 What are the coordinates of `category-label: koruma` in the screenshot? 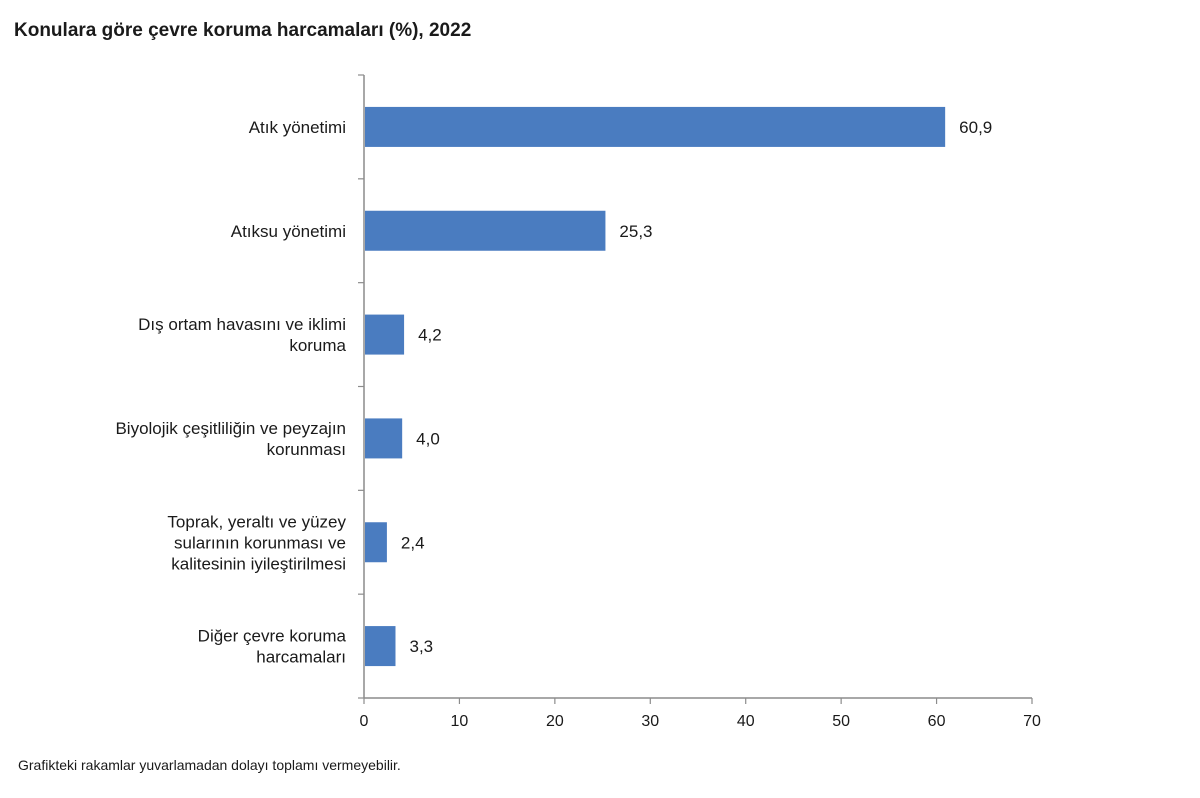 It's located at (317, 345).